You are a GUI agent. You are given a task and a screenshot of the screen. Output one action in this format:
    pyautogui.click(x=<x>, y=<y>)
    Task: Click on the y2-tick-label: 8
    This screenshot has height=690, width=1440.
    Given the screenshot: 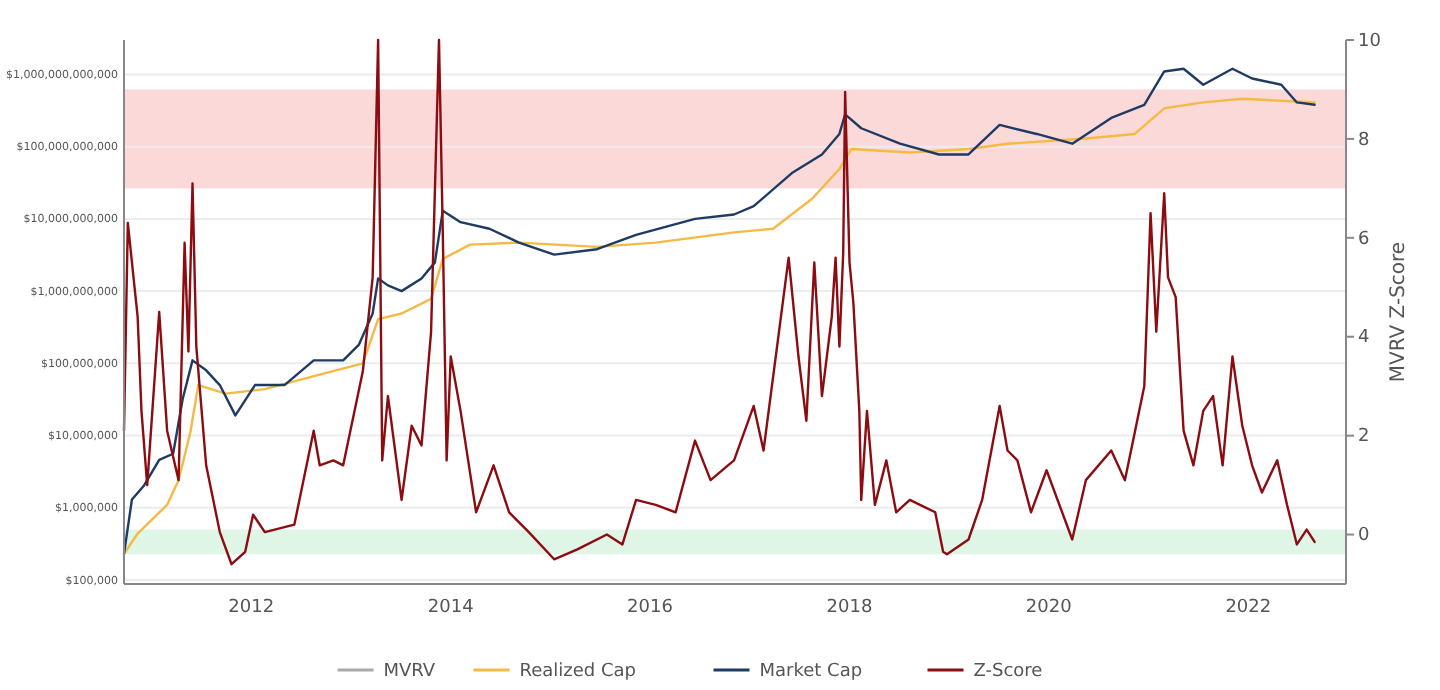 What is the action you would take?
    pyautogui.click(x=1364, y=140)
    